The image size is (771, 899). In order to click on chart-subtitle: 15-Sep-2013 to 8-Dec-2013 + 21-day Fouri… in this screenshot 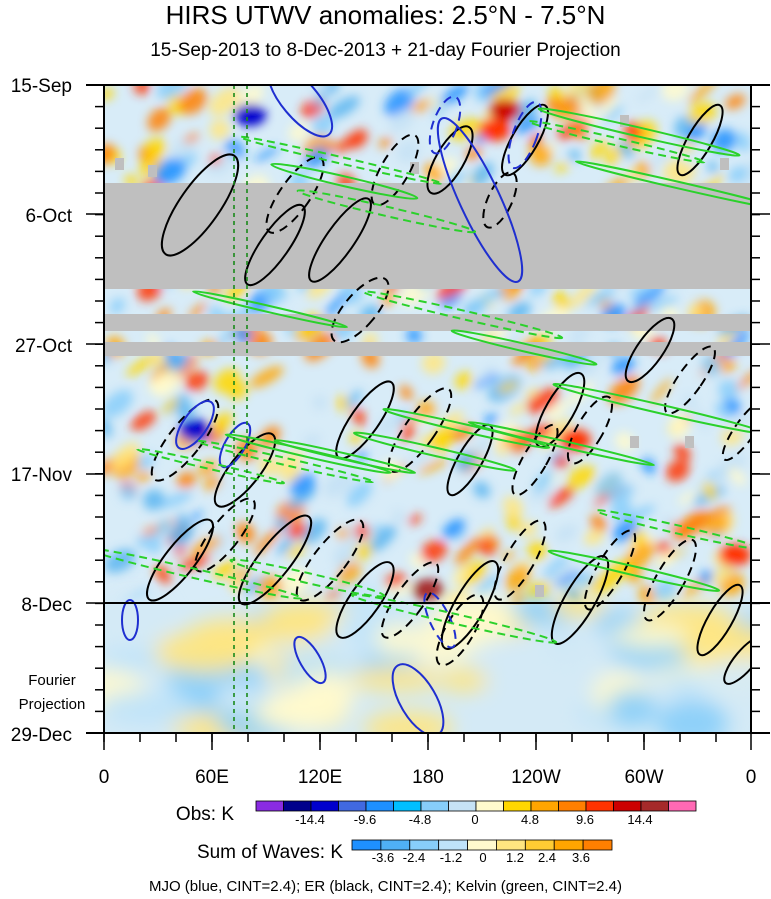, I will do `click(385, 50)`.